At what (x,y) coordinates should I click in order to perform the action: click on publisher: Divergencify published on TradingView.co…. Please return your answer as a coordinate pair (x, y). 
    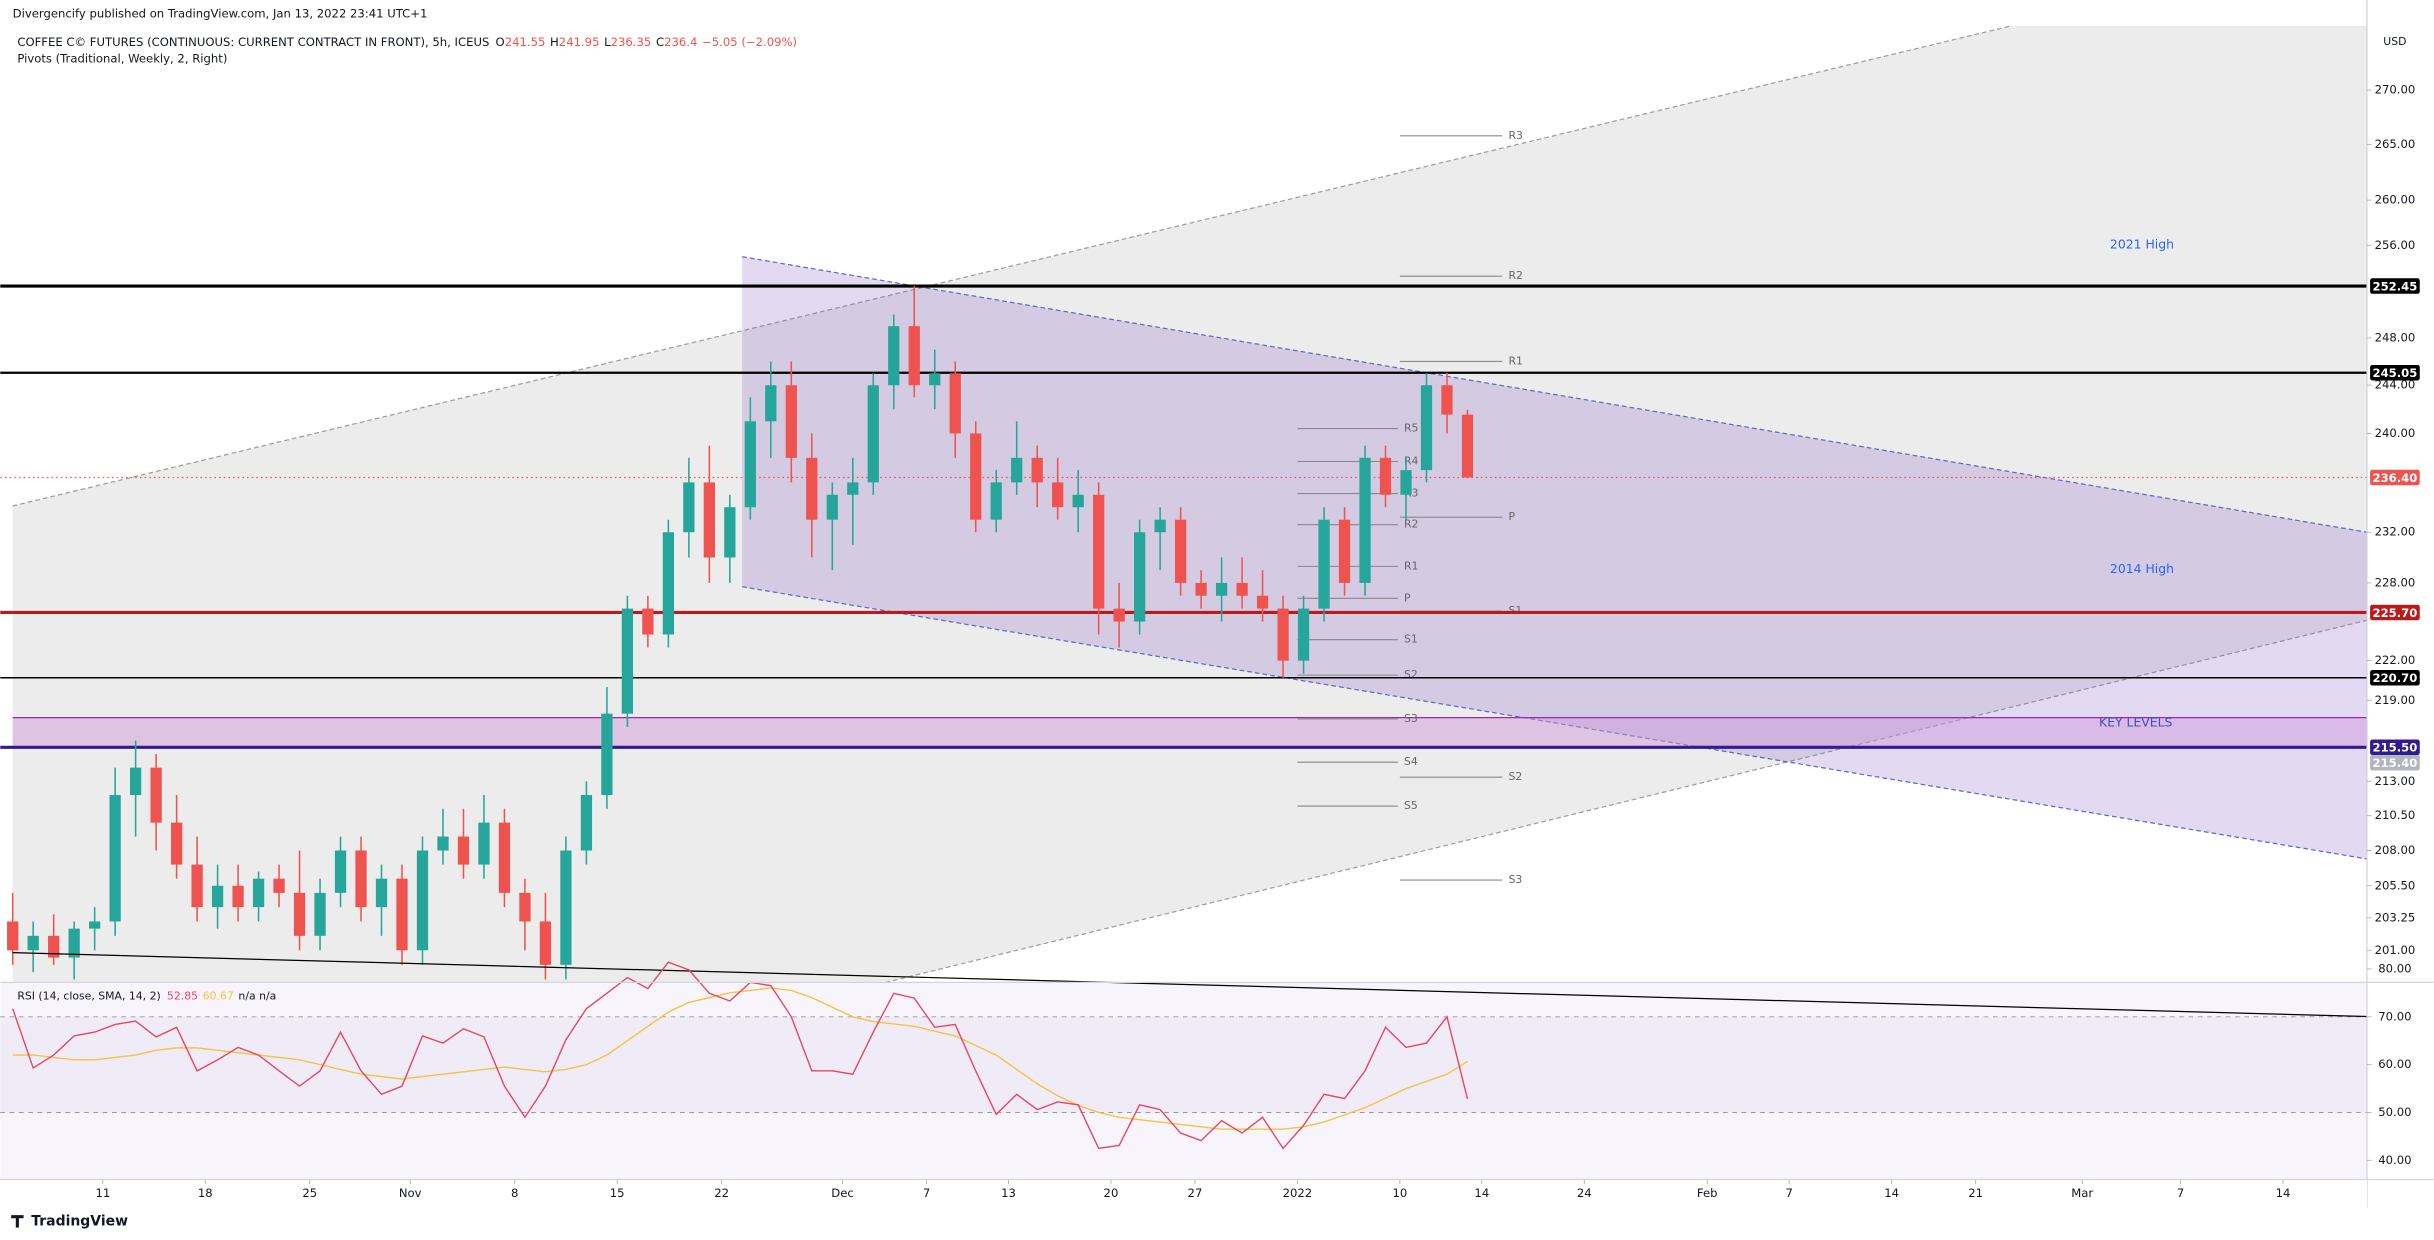
    Looking at the image, I should click on (220, 13).